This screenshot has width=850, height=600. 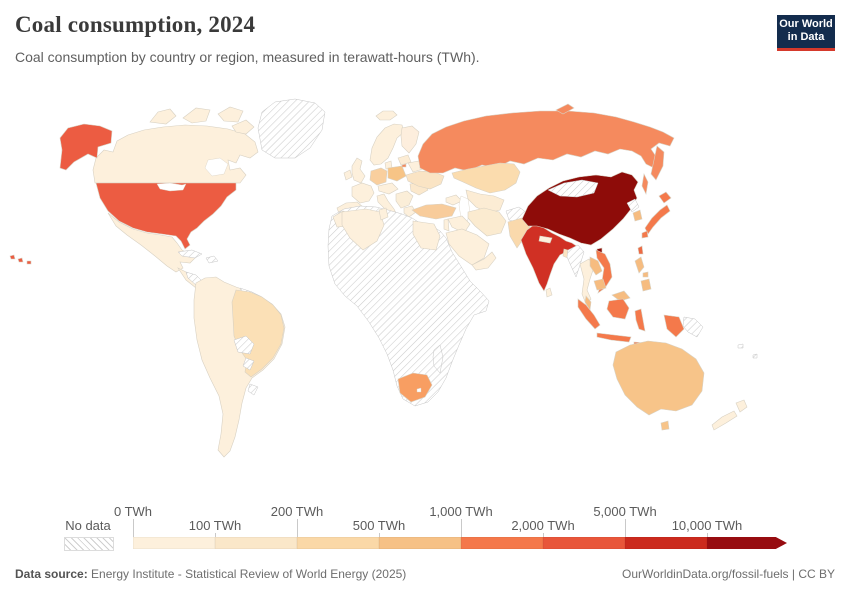 I want to click on country-balkans, so click(x=404, y=199).